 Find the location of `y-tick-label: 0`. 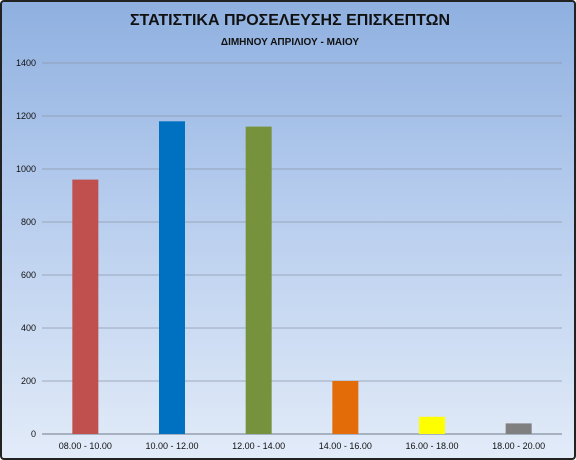

y-tick-label: 0 is located at coordinates (33, 434).